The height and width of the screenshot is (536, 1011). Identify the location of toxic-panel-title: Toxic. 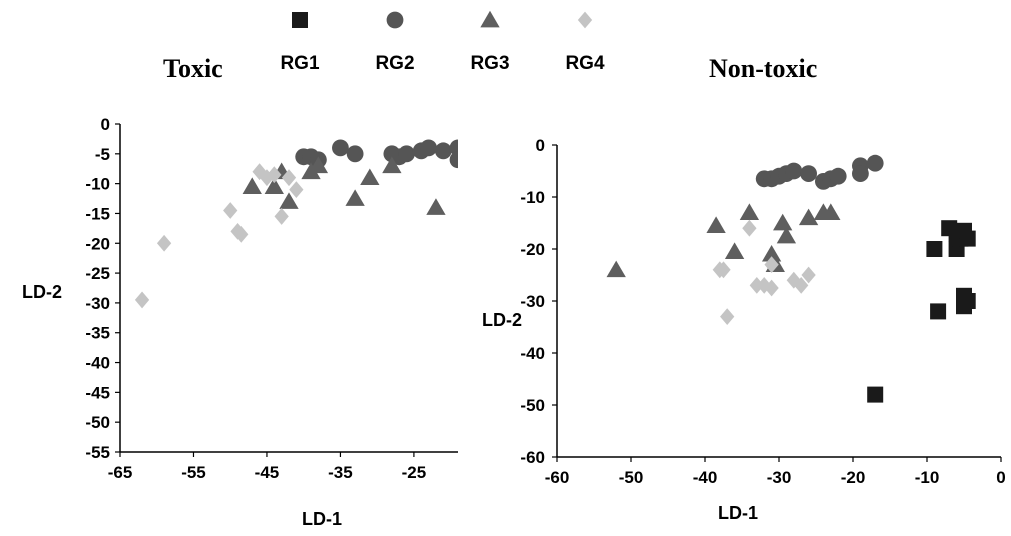
(193, 68).